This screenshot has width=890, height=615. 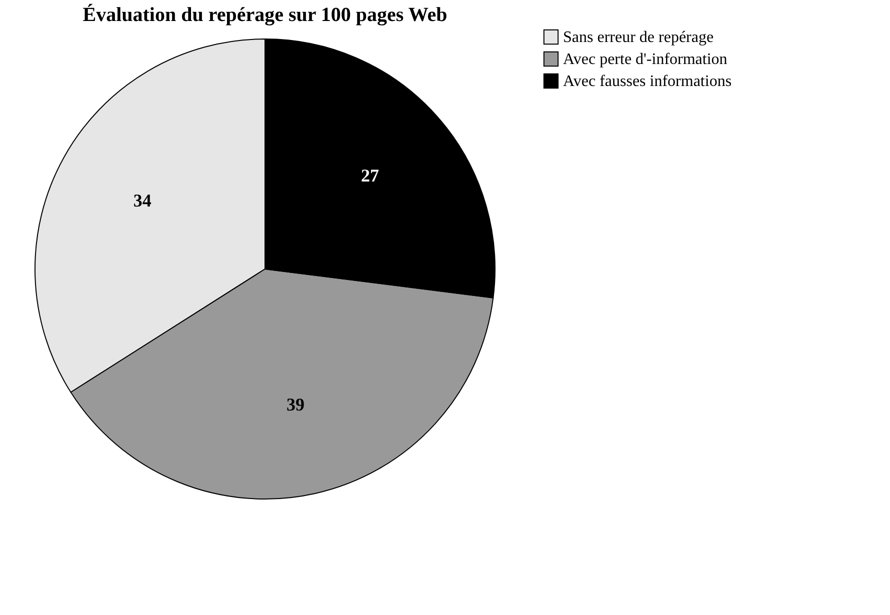 I want to click on legend-label: Avec perte d'-information, so click(x=645, y=59).